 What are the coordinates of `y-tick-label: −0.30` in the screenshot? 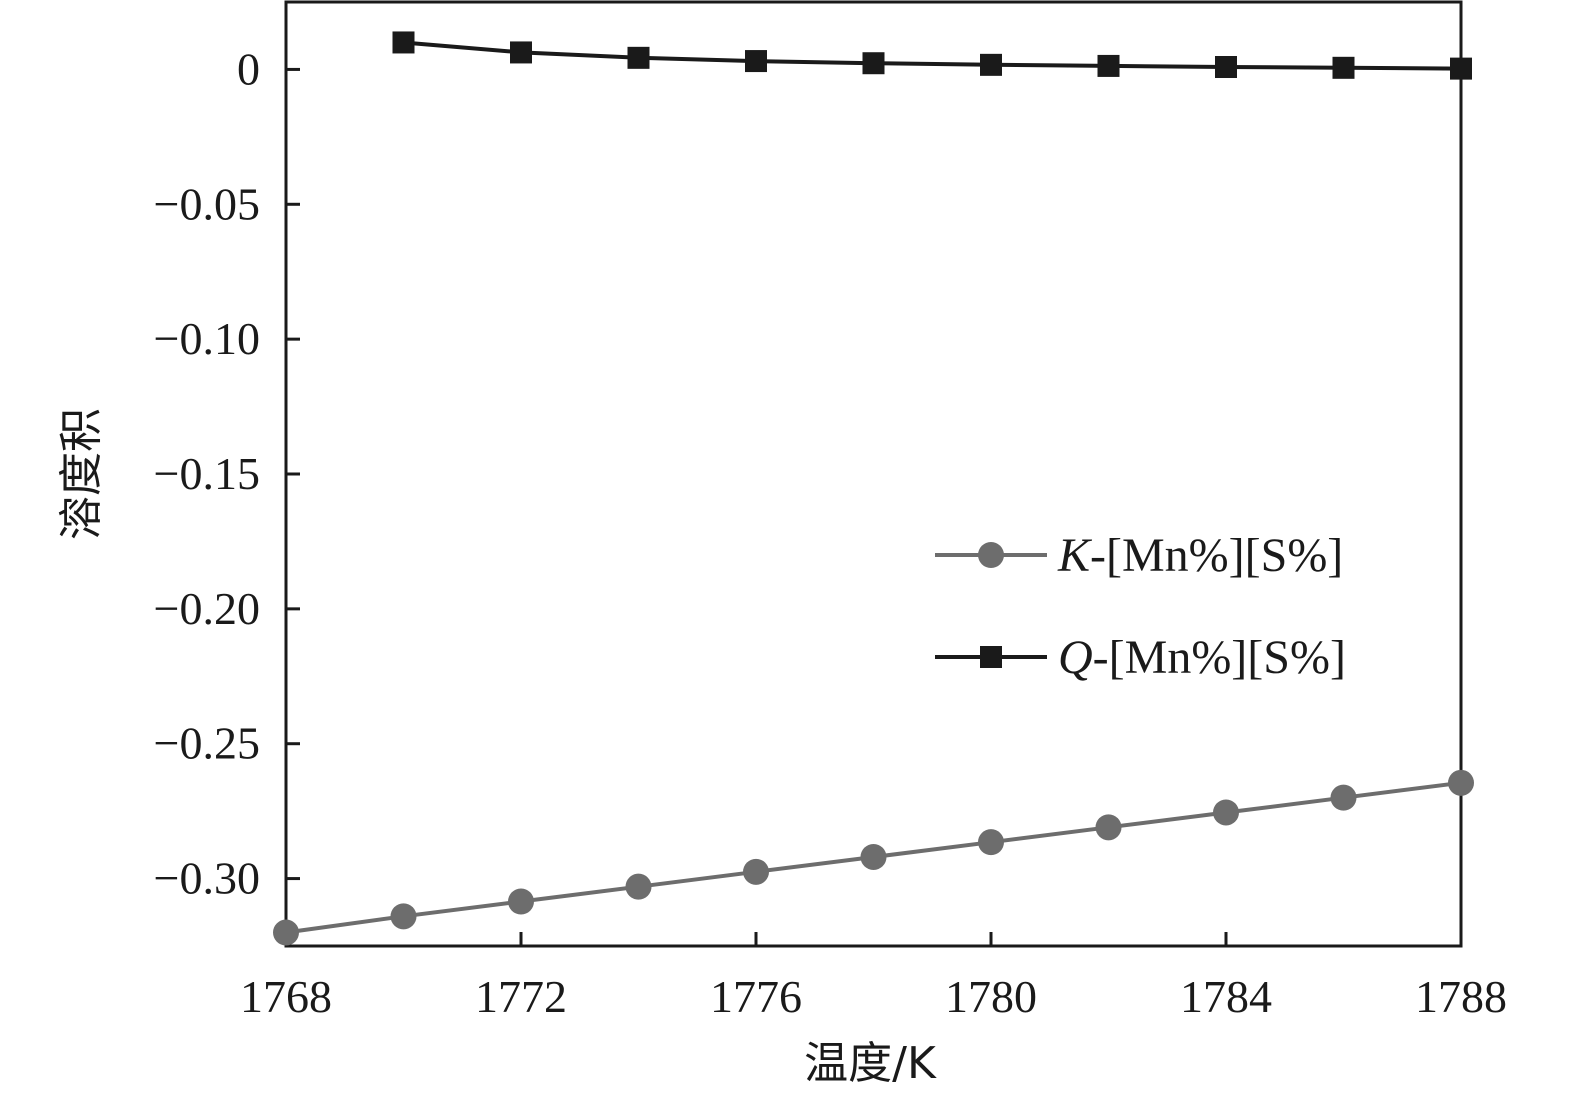 It's located at (207, 878).